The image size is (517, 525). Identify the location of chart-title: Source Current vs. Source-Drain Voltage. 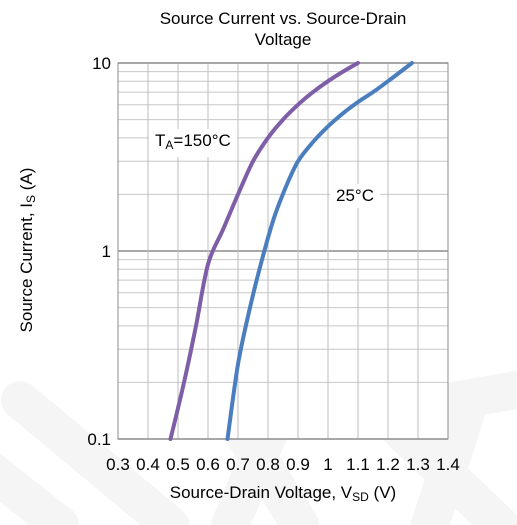
(283, 29).